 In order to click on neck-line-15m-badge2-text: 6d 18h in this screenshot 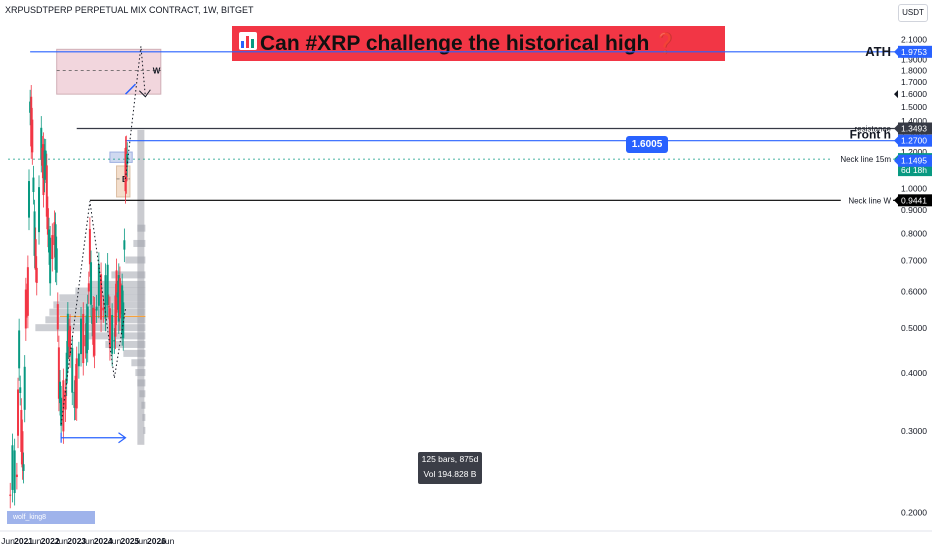, I will do `click(914, 170)`.